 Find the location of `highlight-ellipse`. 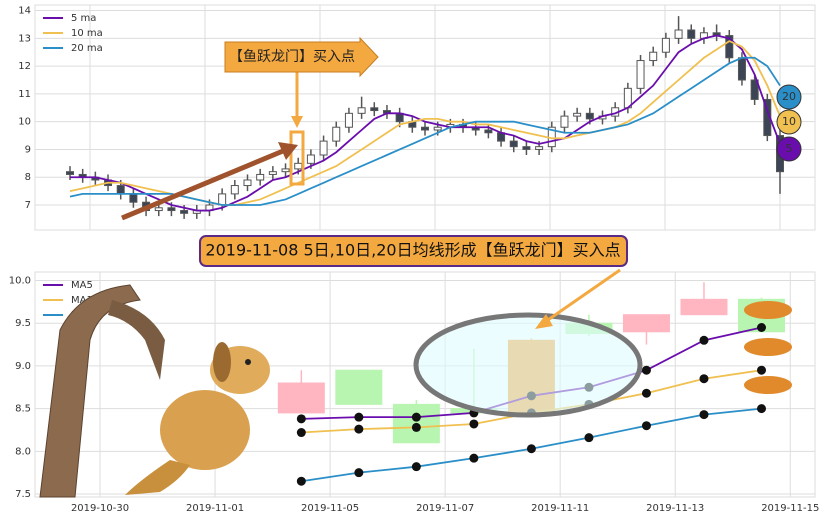

highlight-ellipse is located at coordinates (528, 365).